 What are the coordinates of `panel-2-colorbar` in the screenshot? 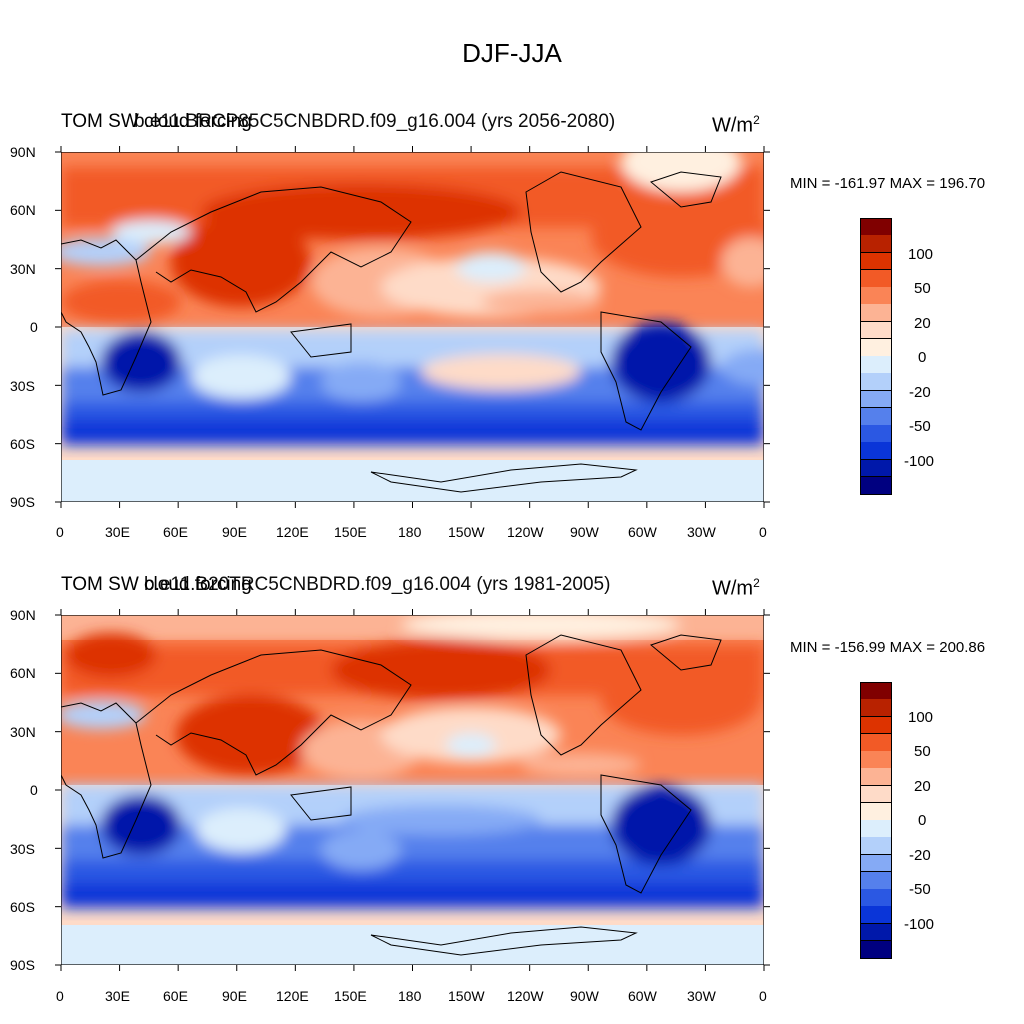 It's located at (876, 820).